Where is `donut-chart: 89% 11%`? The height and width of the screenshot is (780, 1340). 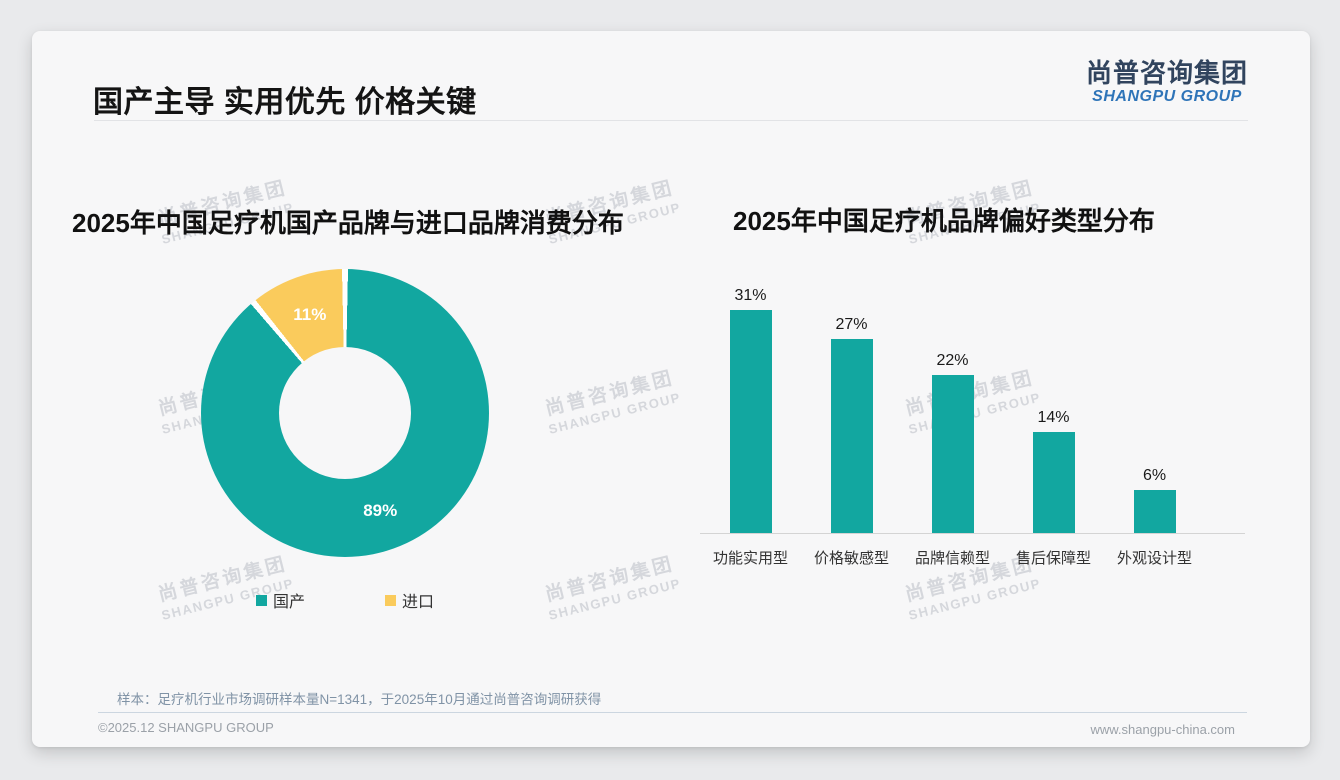
donut-chart: 89% 11% is located at coordinates (345, 413).